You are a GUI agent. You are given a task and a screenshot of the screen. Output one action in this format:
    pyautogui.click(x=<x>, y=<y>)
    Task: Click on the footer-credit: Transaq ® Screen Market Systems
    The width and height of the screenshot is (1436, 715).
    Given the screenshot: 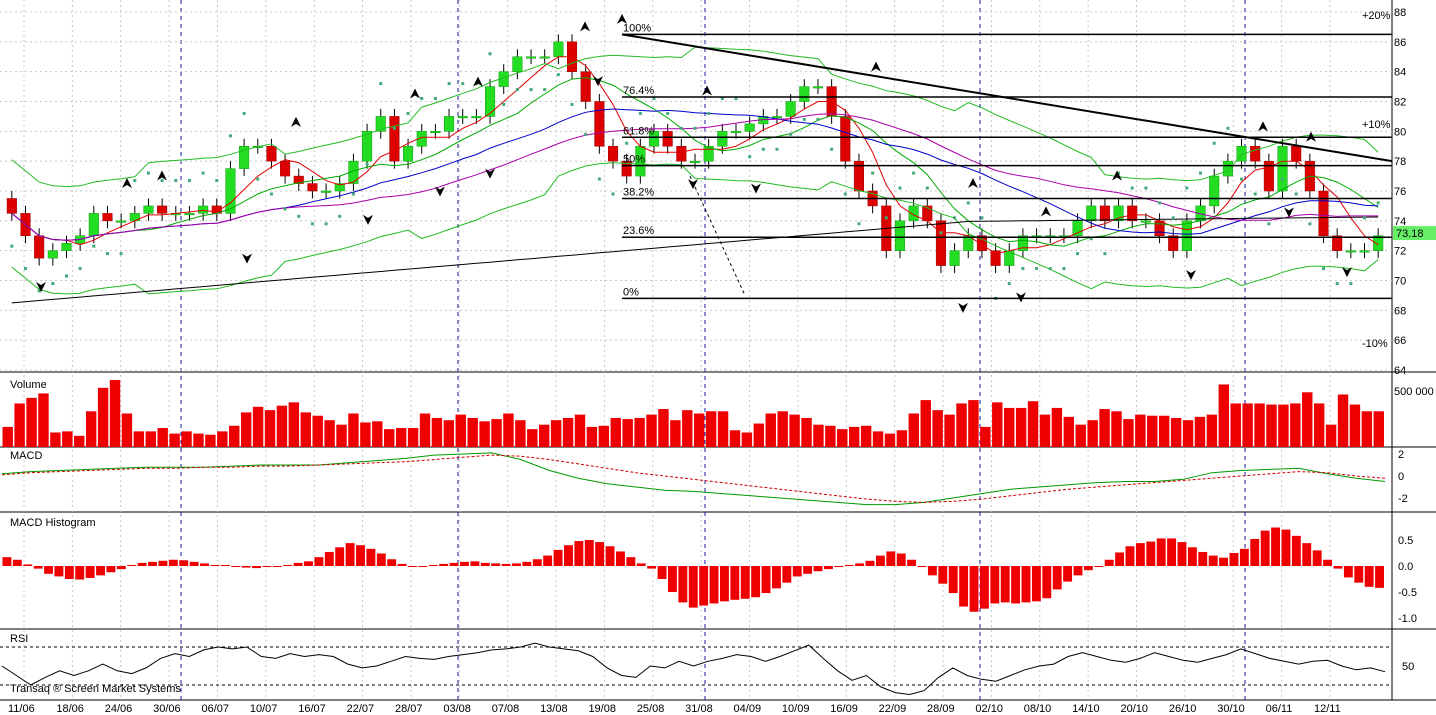 What is the action you would take?
    pyautogui.click(x=95, y=689)
    